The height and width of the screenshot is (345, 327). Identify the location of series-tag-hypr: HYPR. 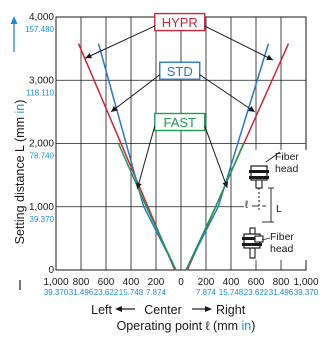
(180, 22).